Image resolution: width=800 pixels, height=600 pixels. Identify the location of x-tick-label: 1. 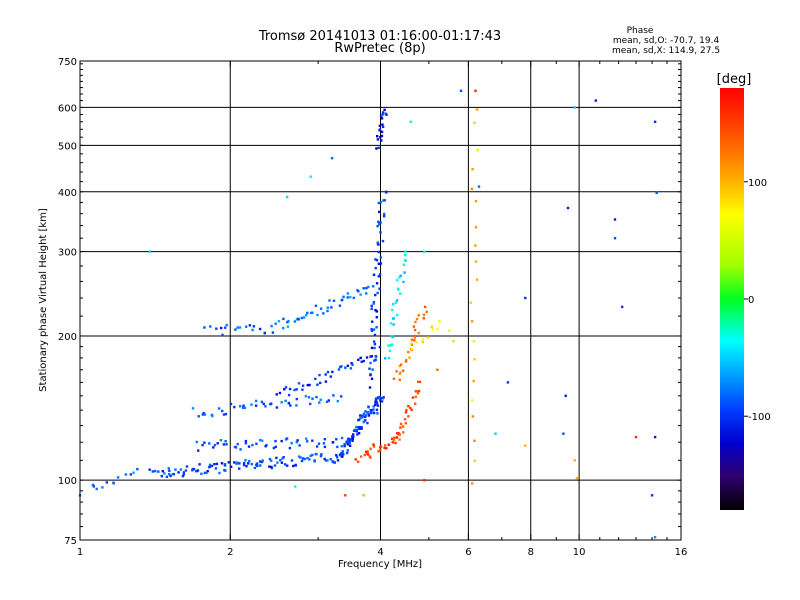
(80, 552).